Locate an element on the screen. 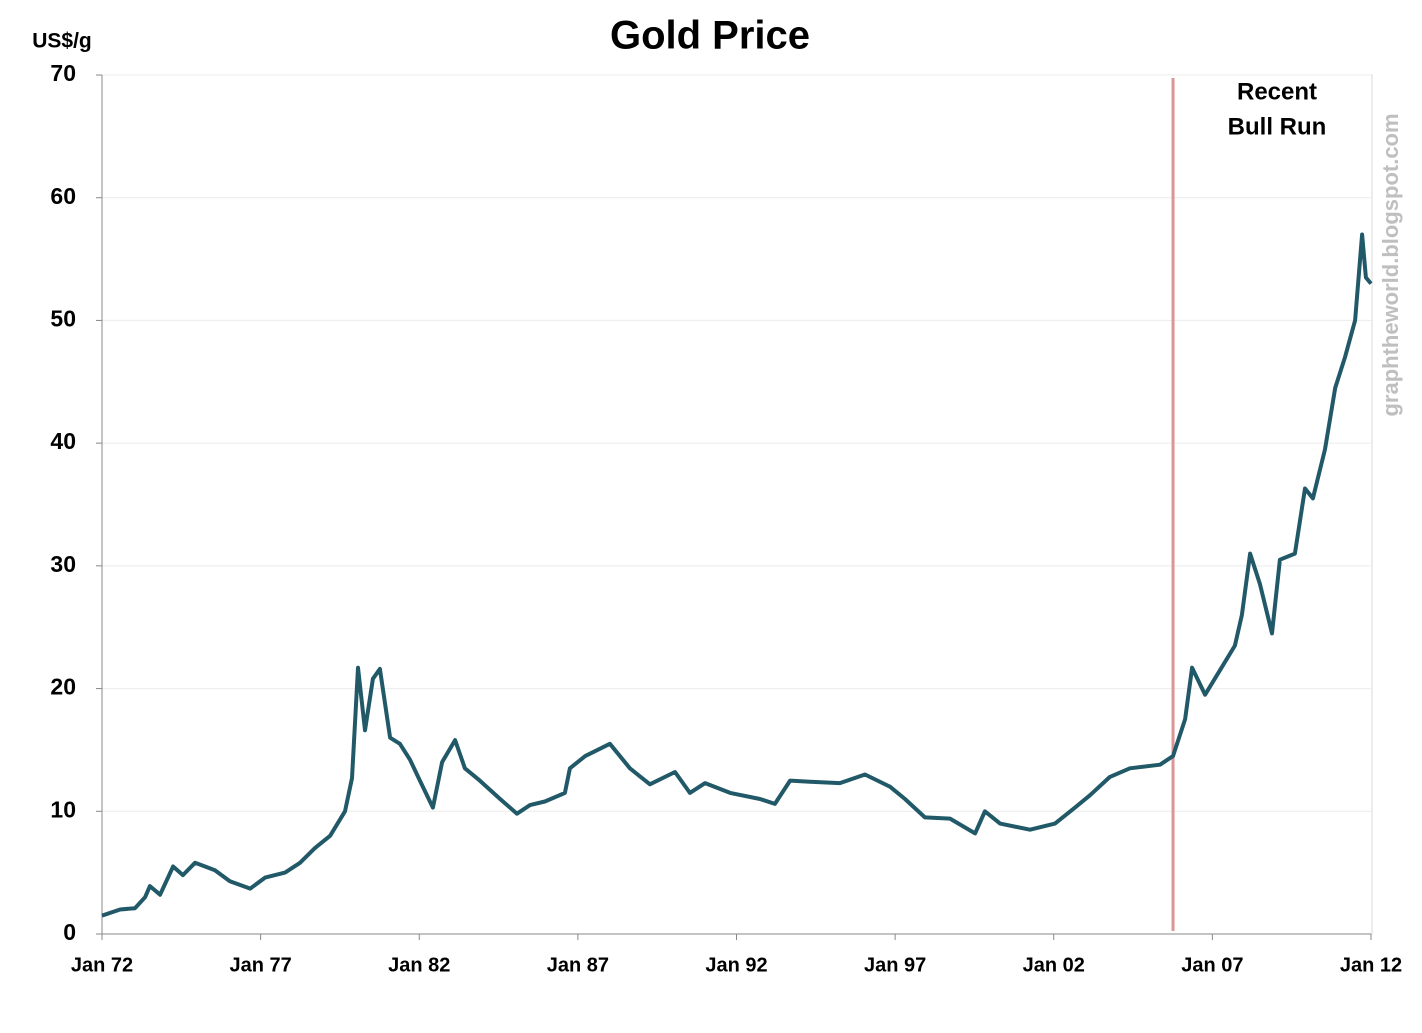 This screenshot has width=1422, height=1033. y-tick-label: 40 is located at coordinates (63, 441).